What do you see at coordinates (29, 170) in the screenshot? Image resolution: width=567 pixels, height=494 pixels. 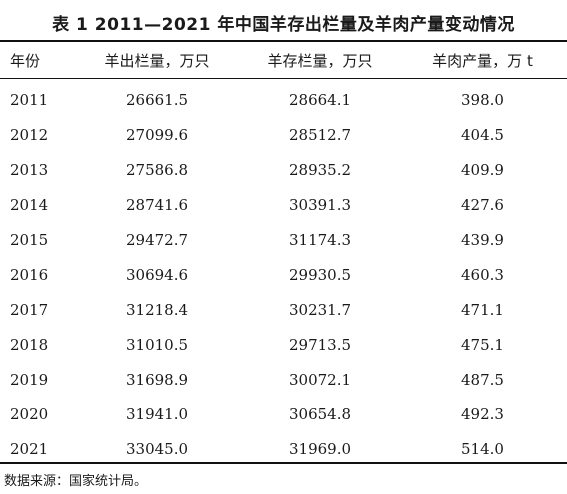 I see `year-cell: 2013` at bounding box center [29, 170].